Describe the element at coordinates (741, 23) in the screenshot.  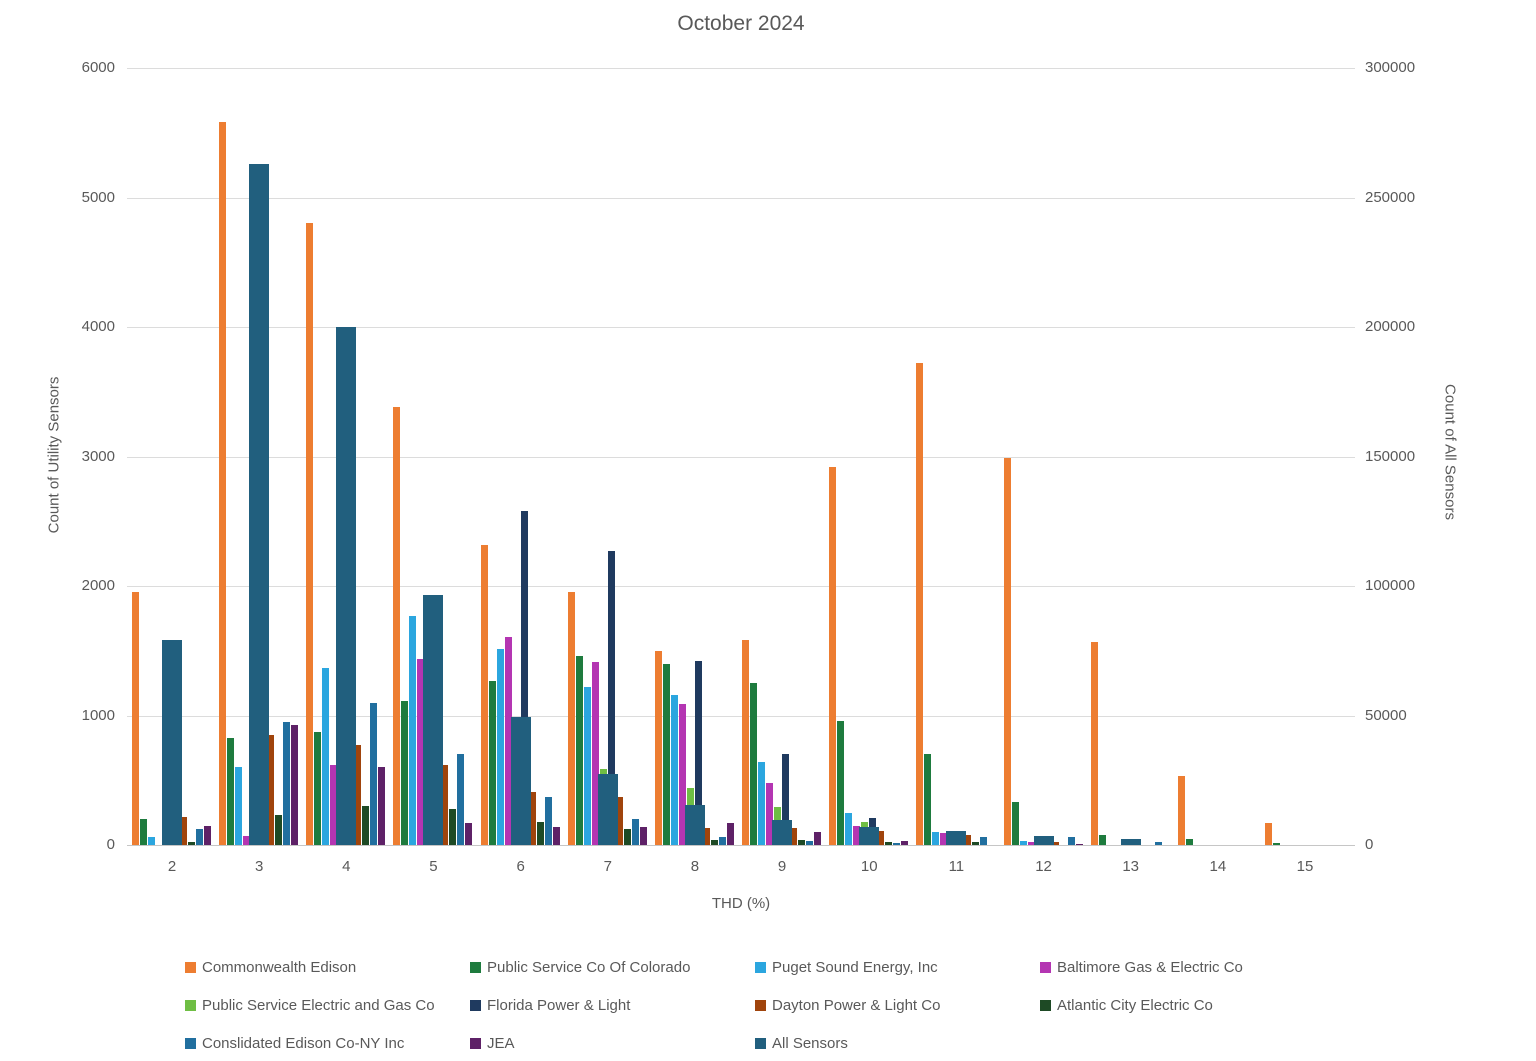
I see `chart-title: October 2024` at that location.